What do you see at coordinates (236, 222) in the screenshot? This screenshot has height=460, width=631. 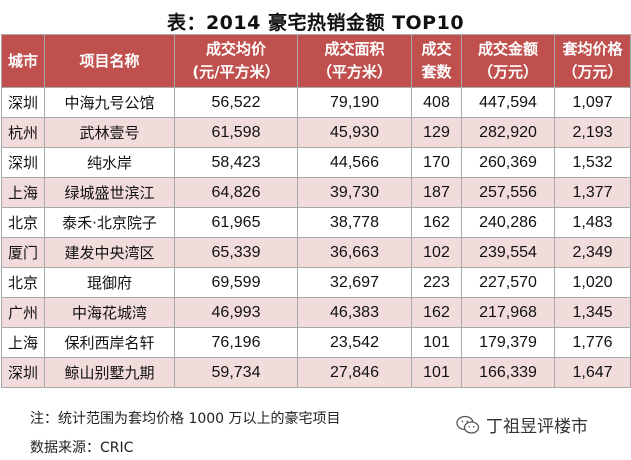 I see `cell-avg-price: 61,965` at bounding box center [236, 222].